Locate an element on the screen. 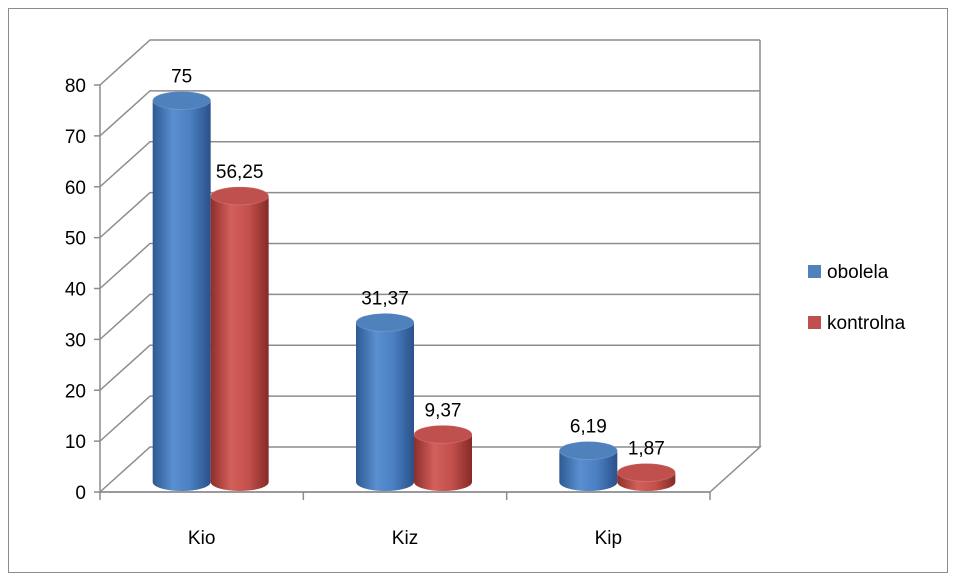  y-tick-label: 70 is located at coordinates (75, 137).